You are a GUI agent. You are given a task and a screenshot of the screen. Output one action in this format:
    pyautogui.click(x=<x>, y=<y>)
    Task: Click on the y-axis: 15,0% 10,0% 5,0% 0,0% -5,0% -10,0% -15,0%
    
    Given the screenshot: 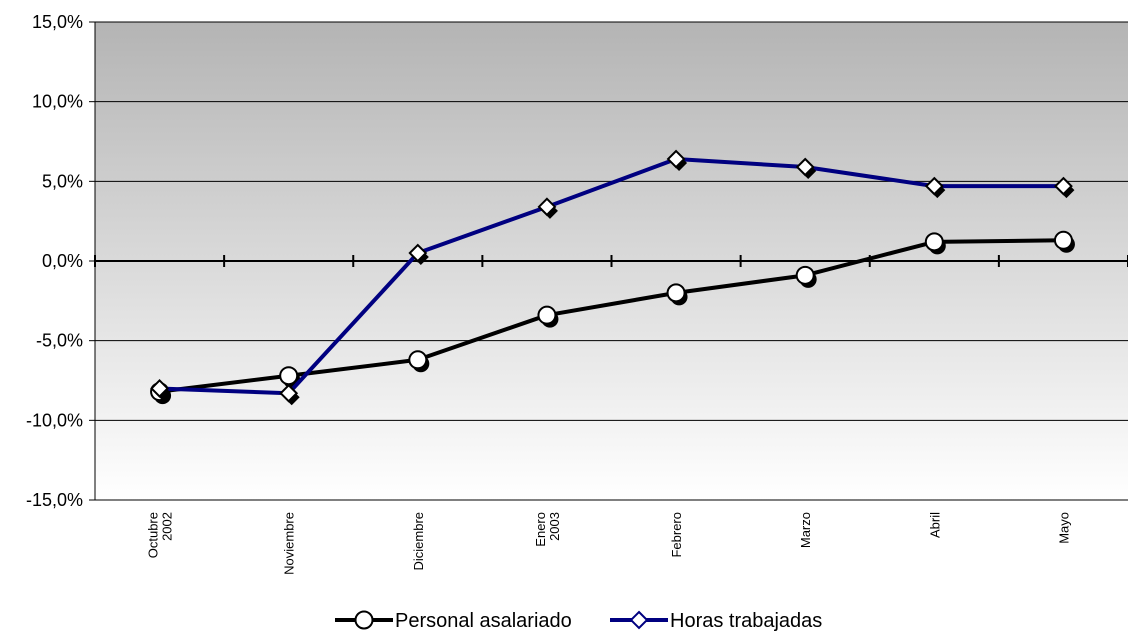 What is the action you would take?
    pyautogui.click(x=61, y=261)
    